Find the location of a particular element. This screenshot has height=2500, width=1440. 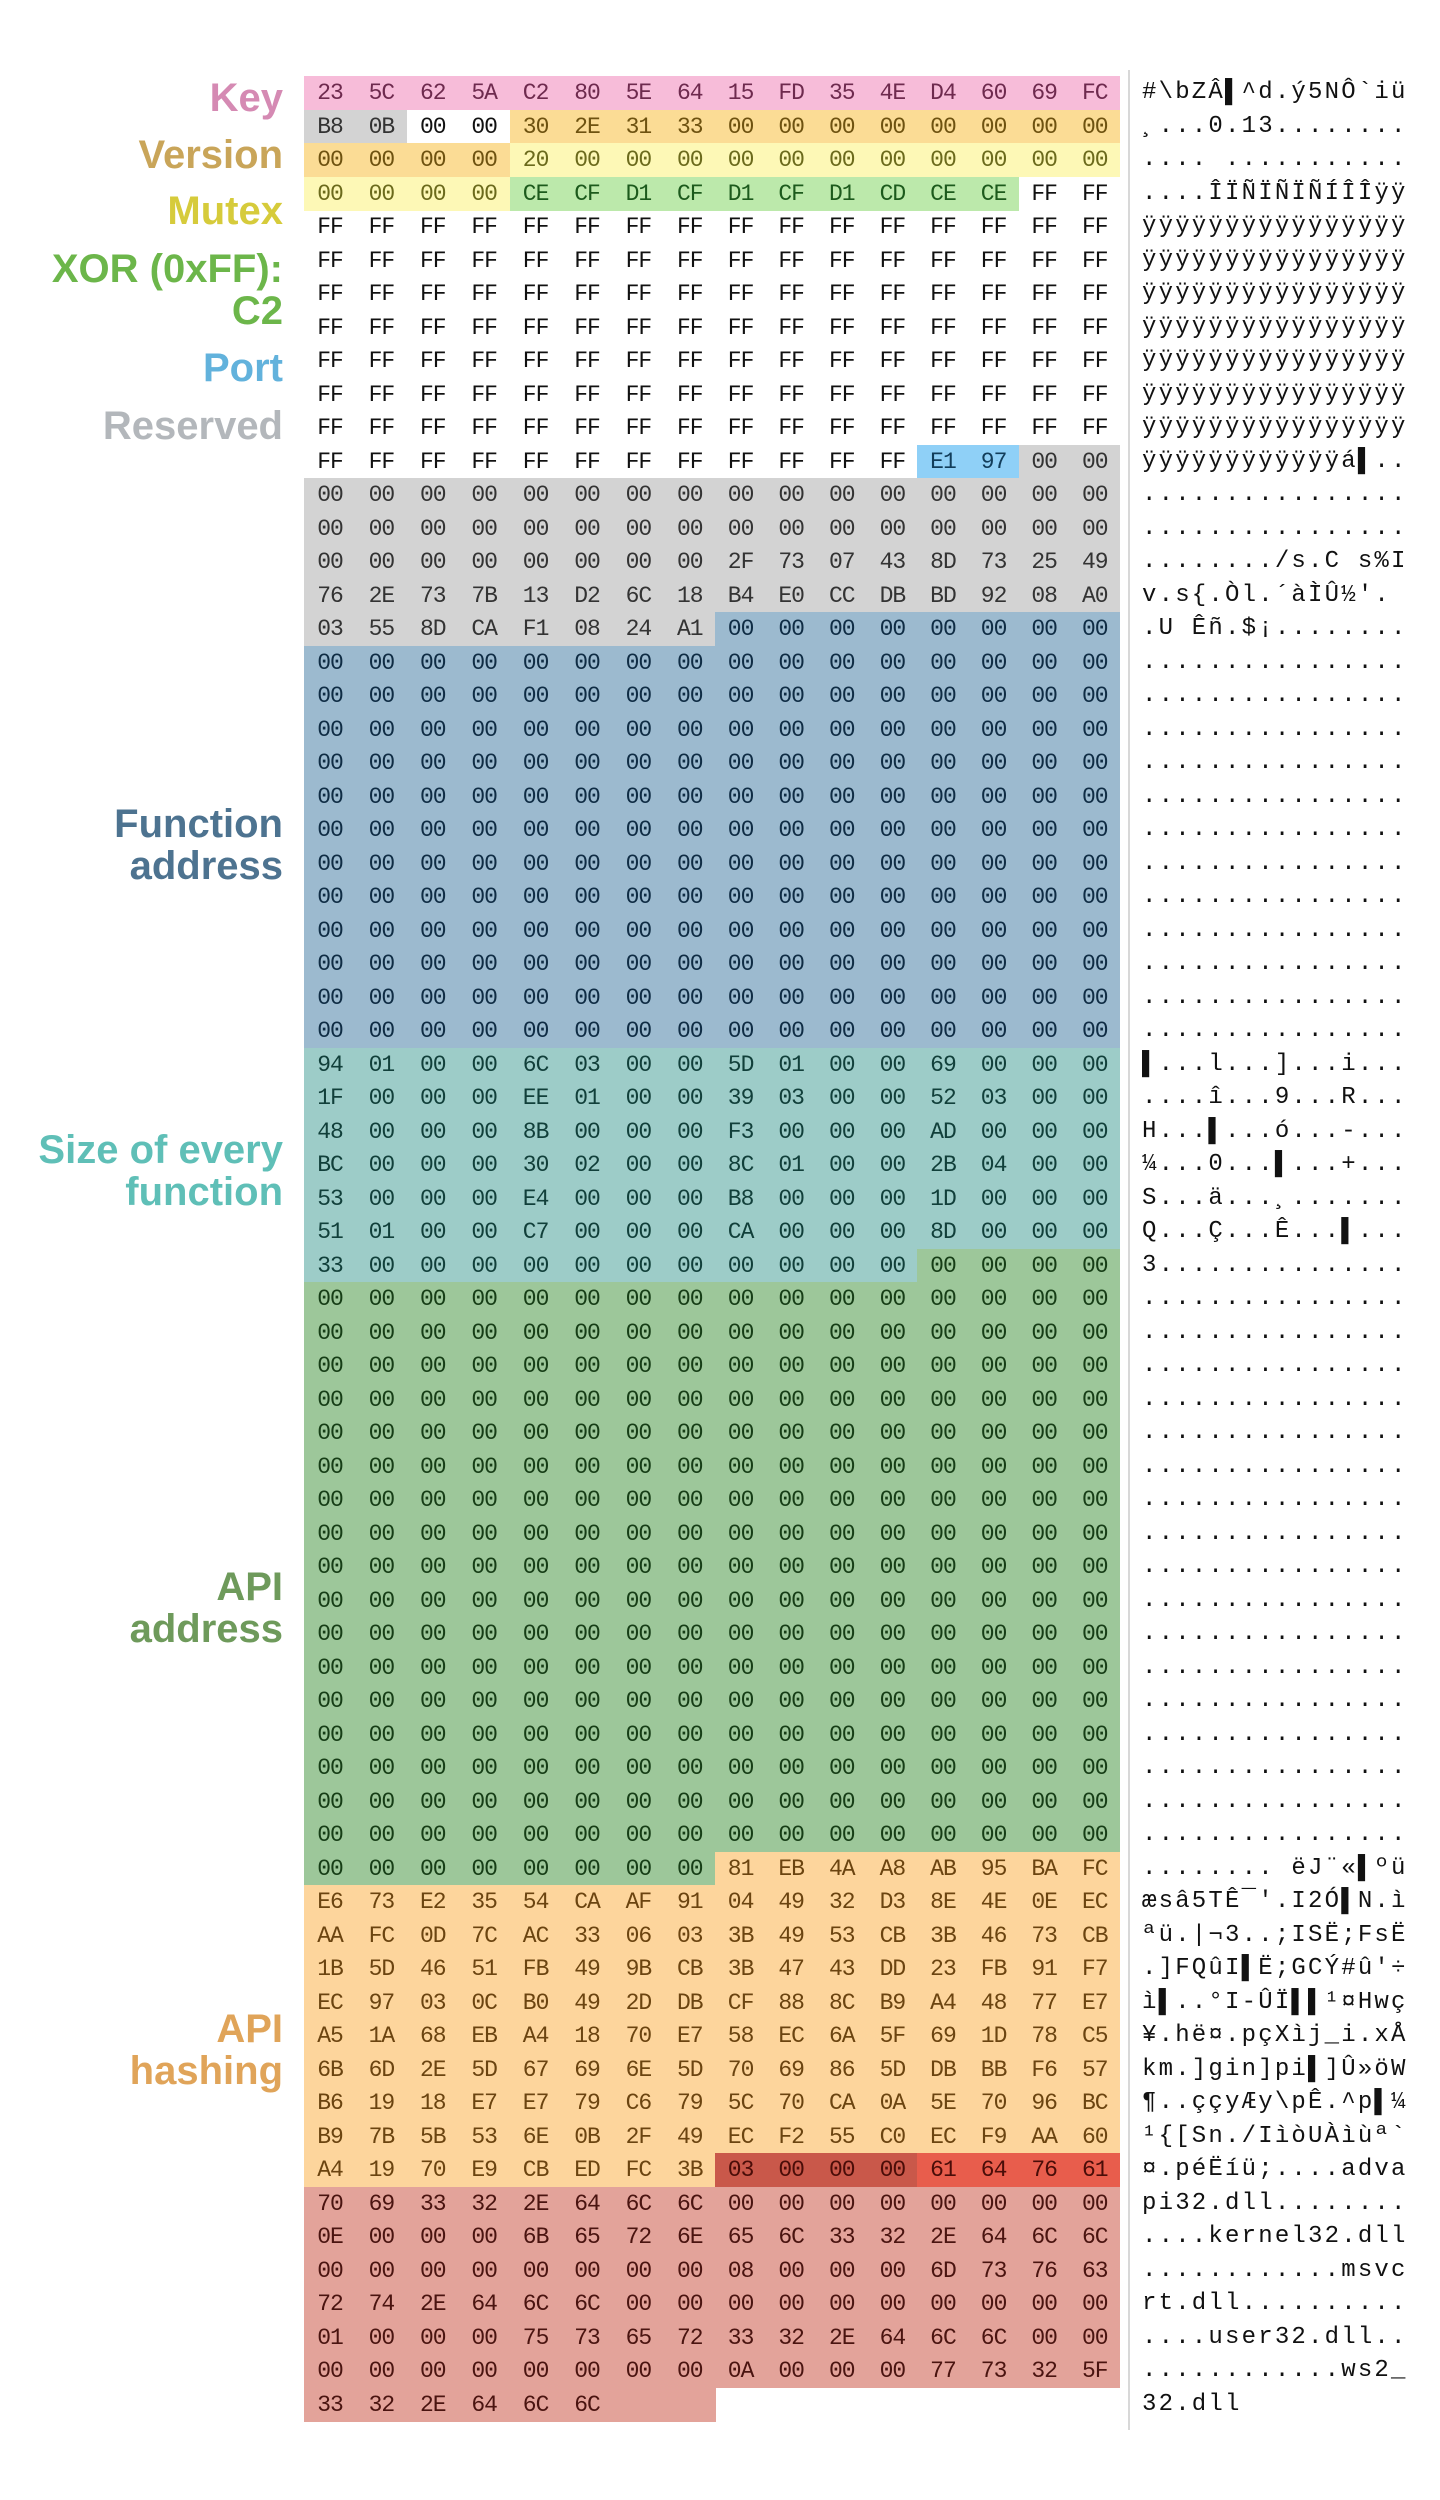

hex-byte-dll-names: 64 is located at coordinates (484, 2404).